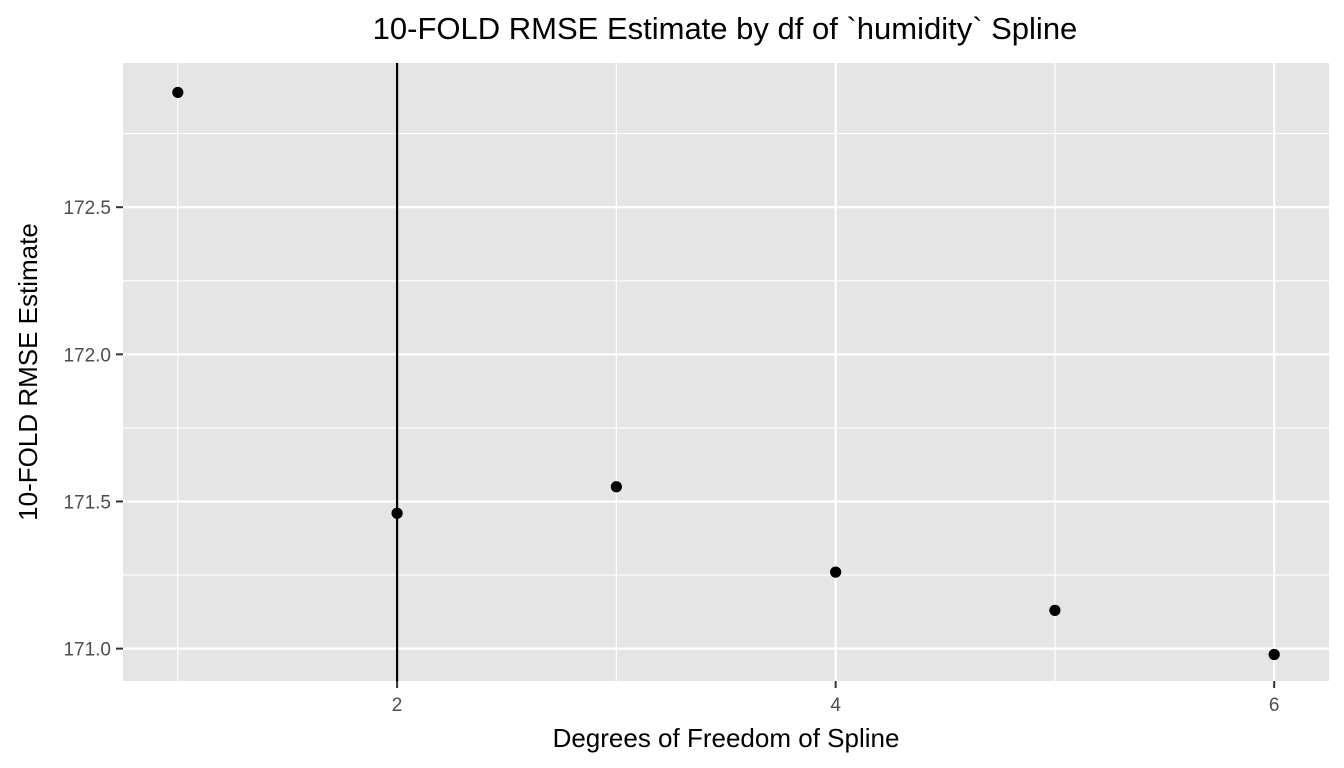  I want to click on y-tick-label: 171.5, so click(87, 502).